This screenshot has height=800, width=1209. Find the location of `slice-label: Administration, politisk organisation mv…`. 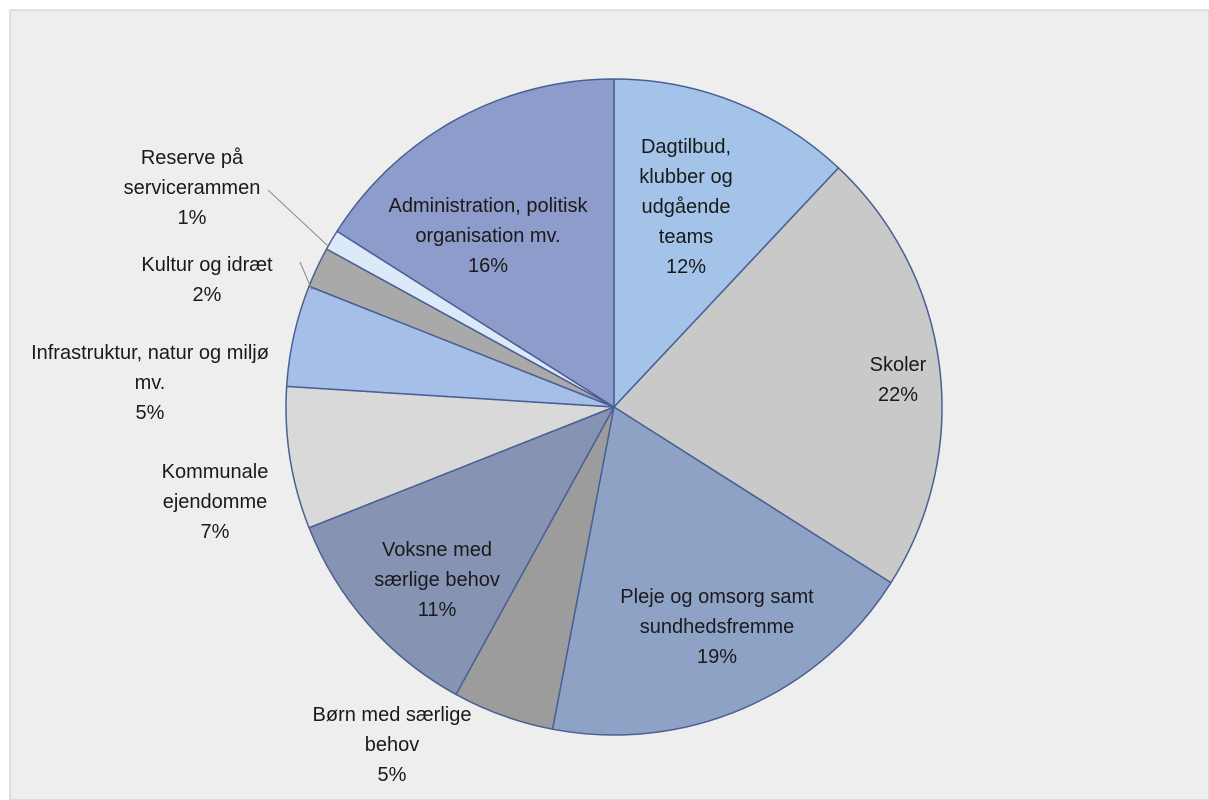

slice-label: Administration, politisk organisation mv… is located at coordinates (488, 236).